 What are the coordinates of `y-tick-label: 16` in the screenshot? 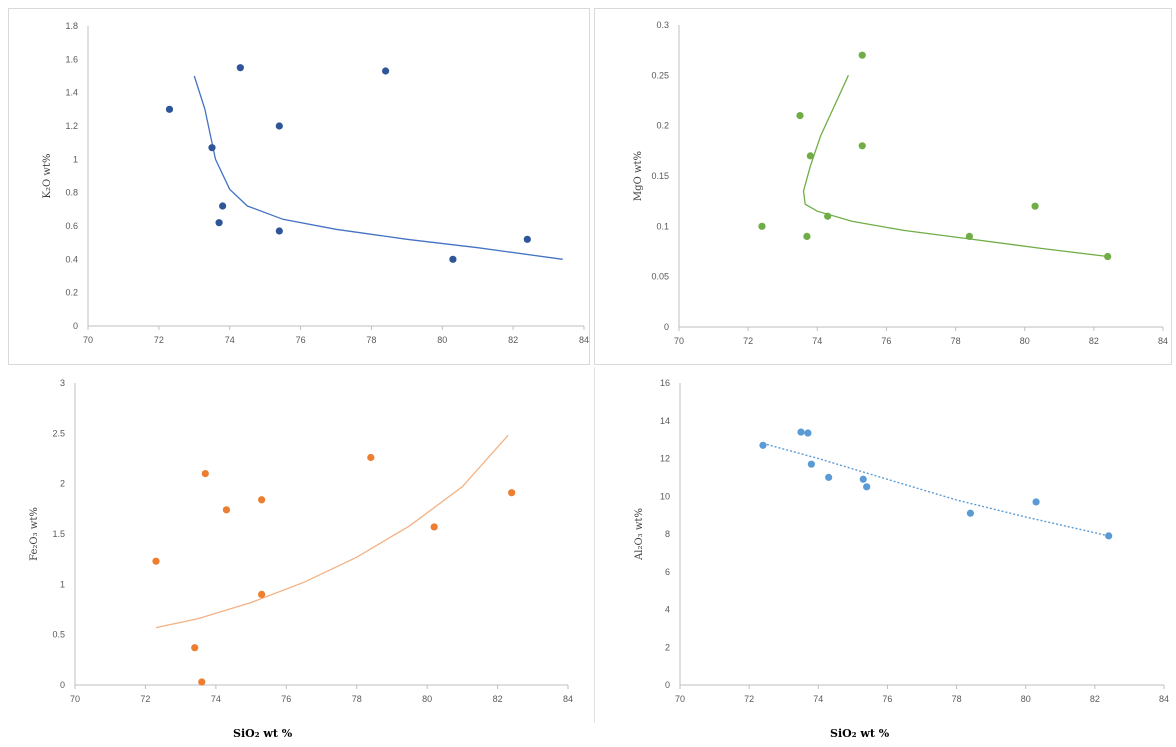 It's located at (665, 383).